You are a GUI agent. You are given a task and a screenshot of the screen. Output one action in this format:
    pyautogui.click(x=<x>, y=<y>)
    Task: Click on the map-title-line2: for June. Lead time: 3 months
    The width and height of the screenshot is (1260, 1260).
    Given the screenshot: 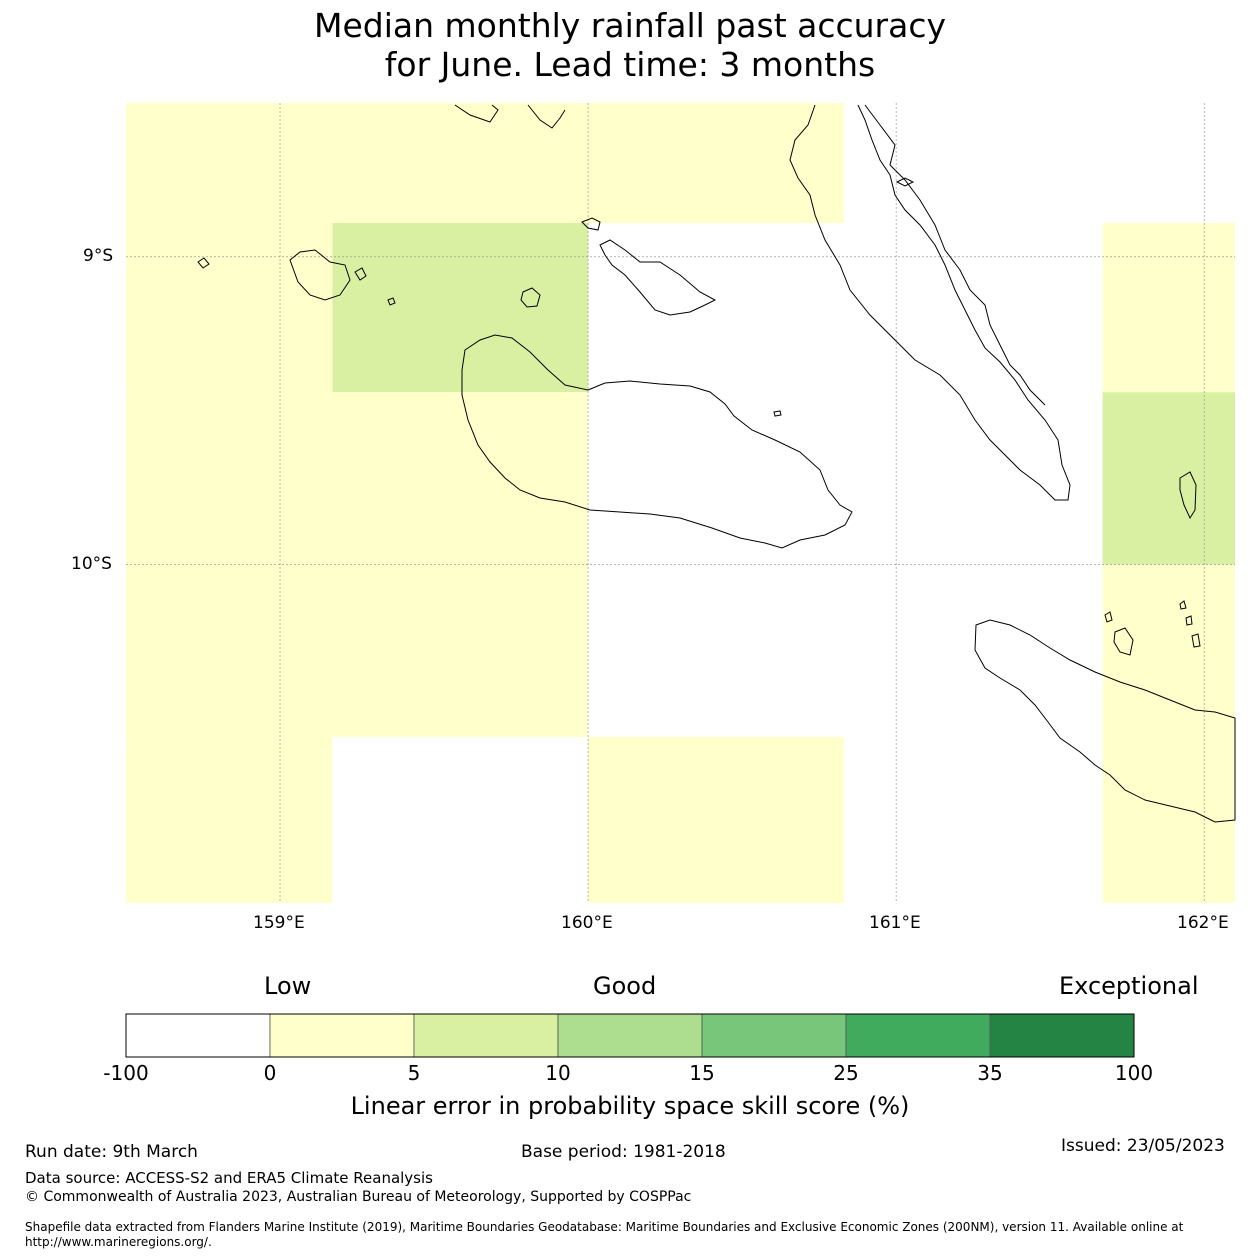 What is the action you would take?
    pyautogui.click(x=630, y=64)
    